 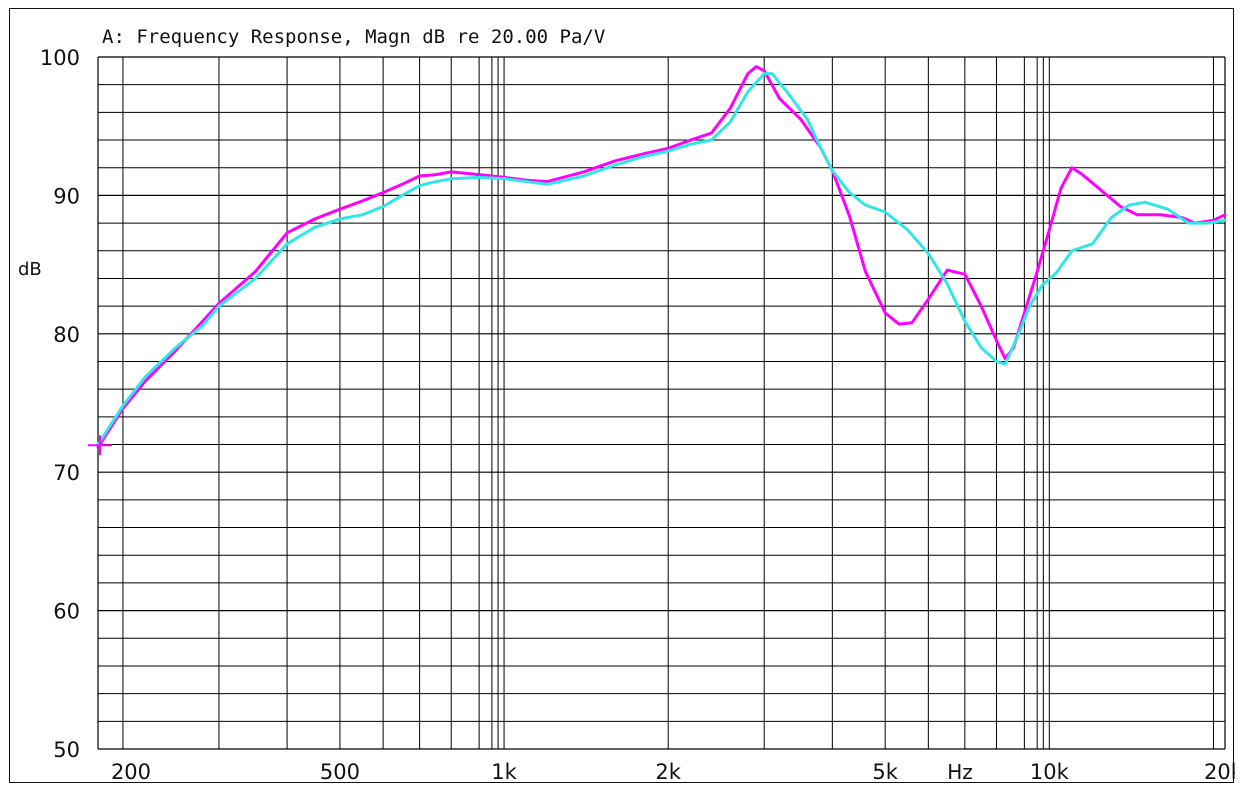 What do you see at coordinates (340, 772) in the screenshot?
I see `x-tick-label: 500` at bounding box center [340, 772].